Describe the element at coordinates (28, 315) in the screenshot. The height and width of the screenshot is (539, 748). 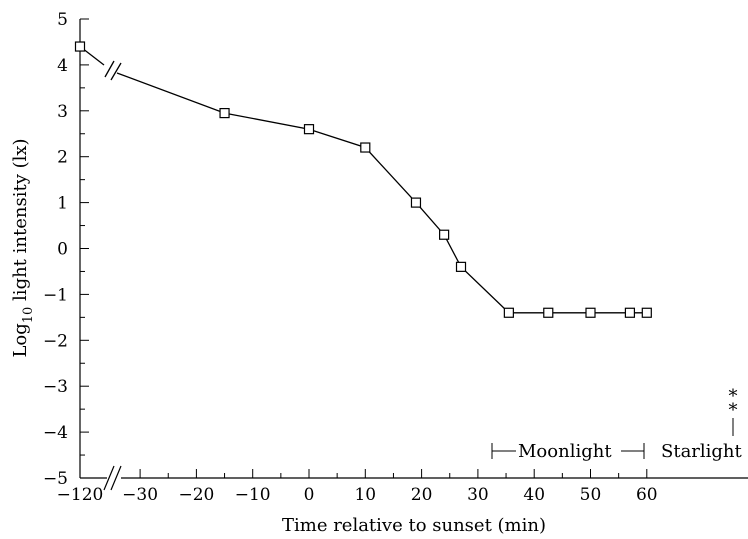
I see `y-axis-title-subscript: 10` at that location.